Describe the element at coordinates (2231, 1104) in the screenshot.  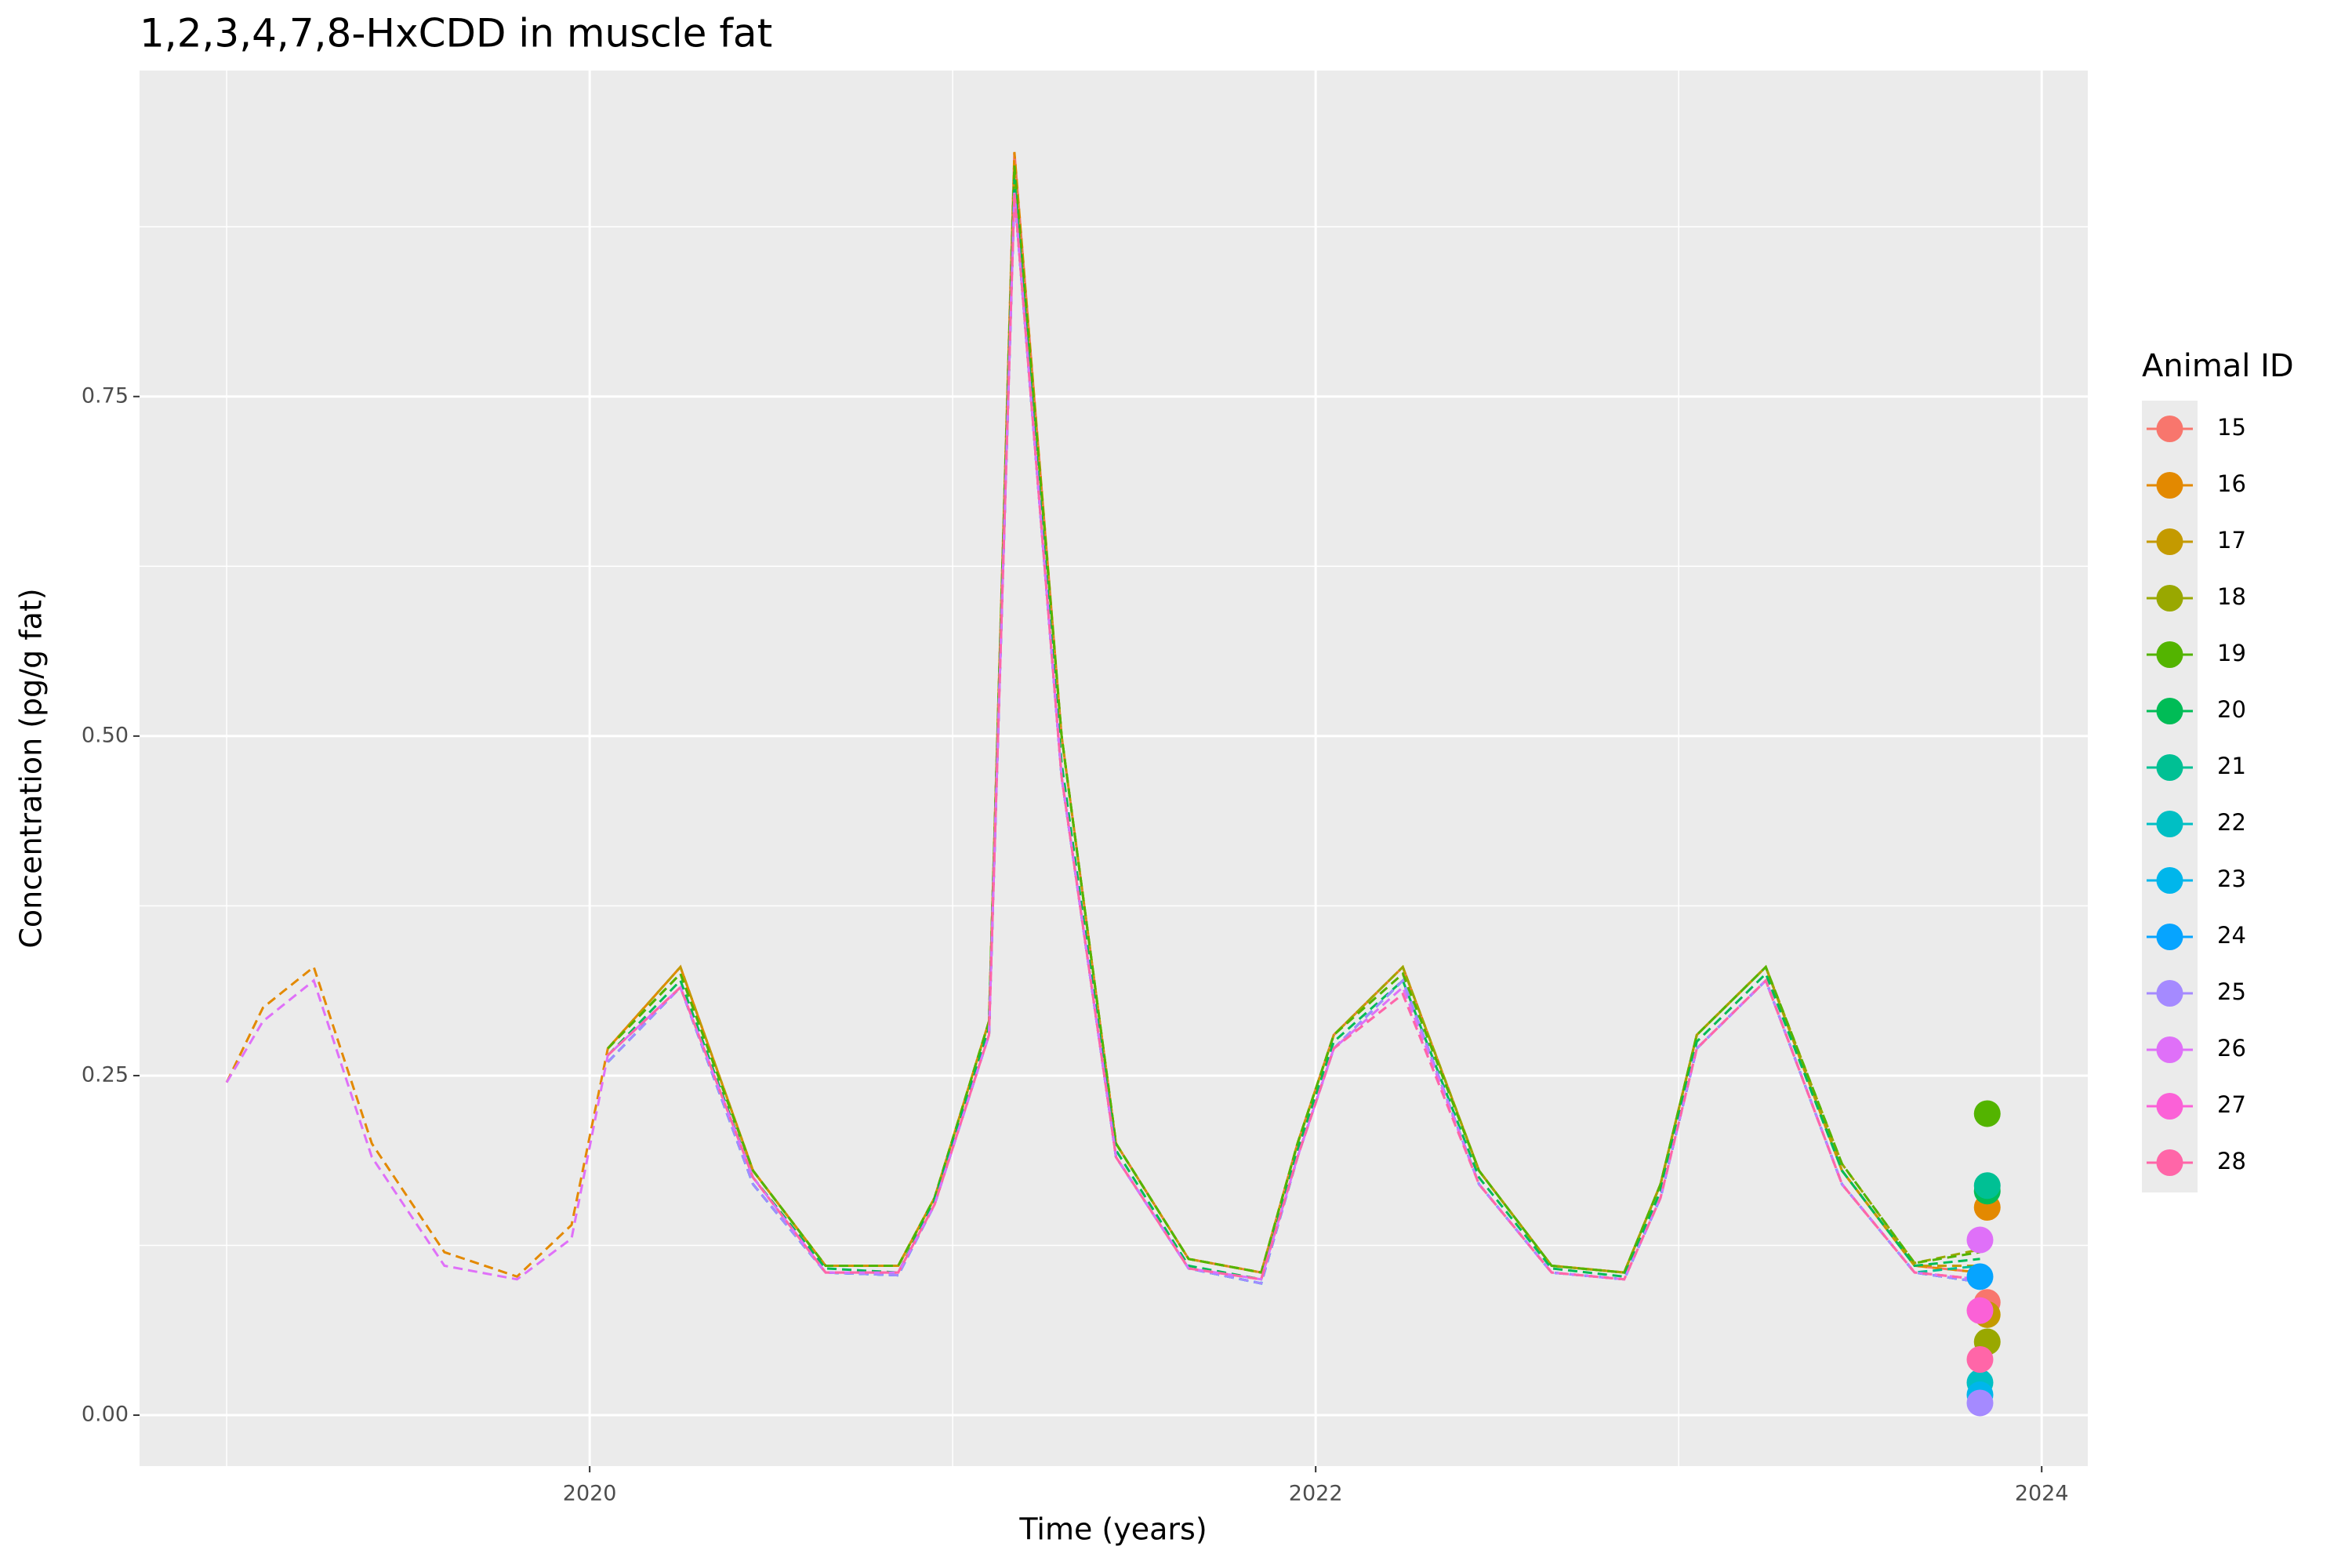
I see `legend-label: 27` at that location.